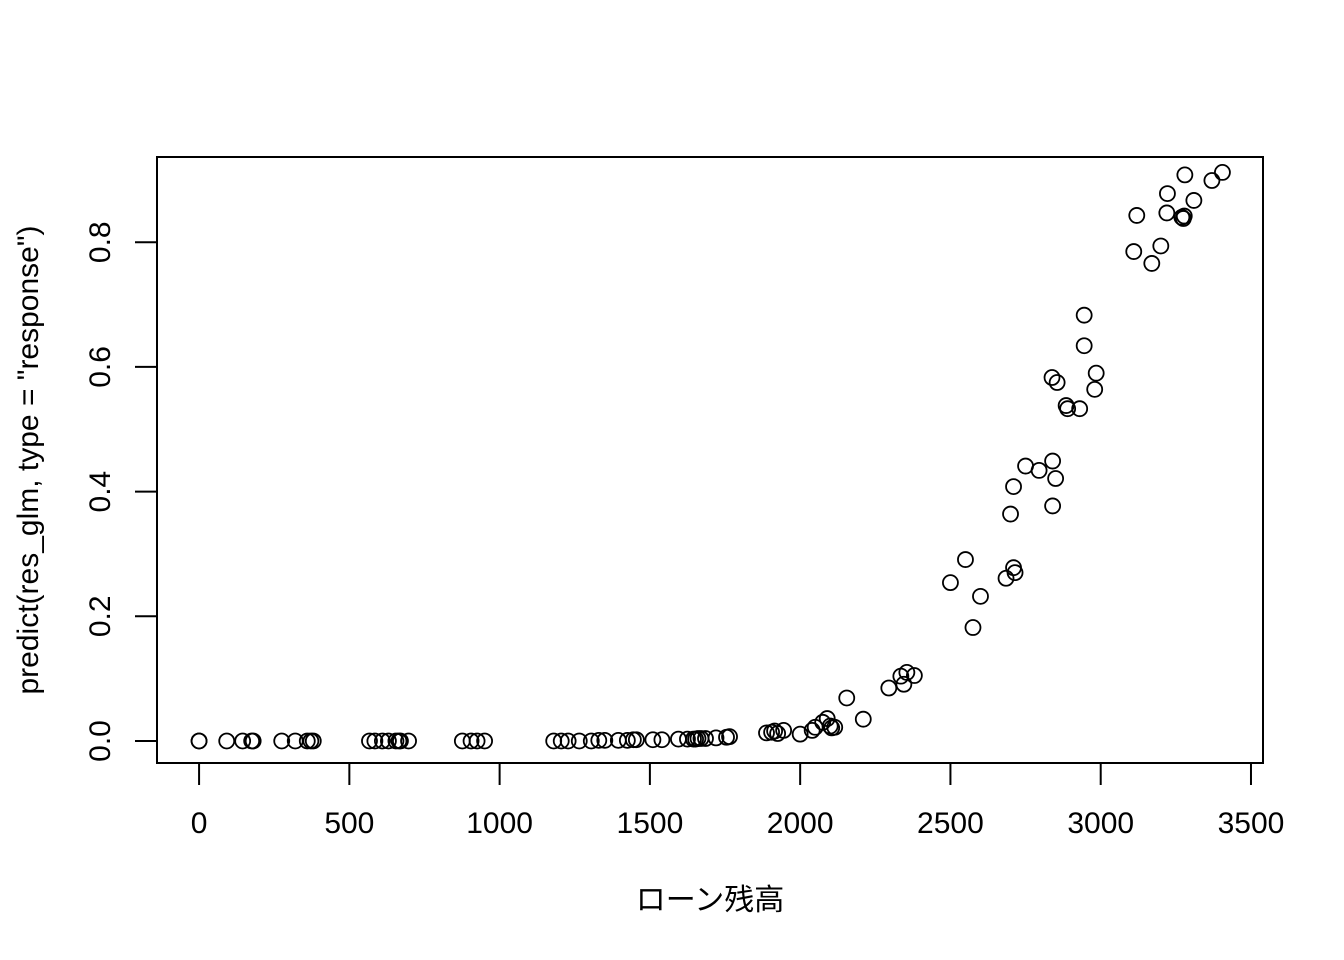 The height and width of the screenshot is (960, 1344). I want to click on x-tick-label: 0, so click(199, 823).